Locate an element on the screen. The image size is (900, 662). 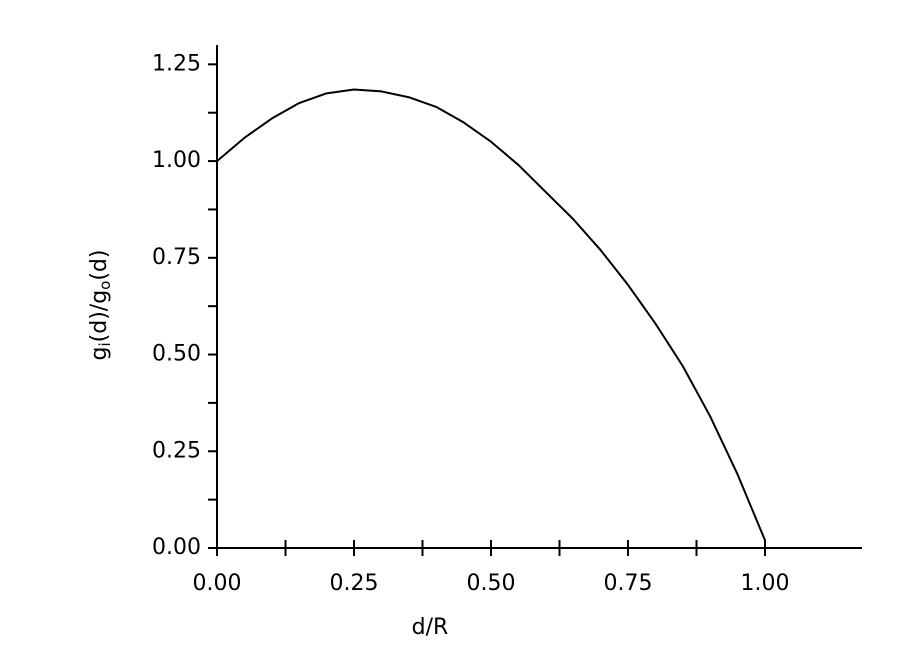
x-tick-label: 0.25 is located at coordinates (354, 583).